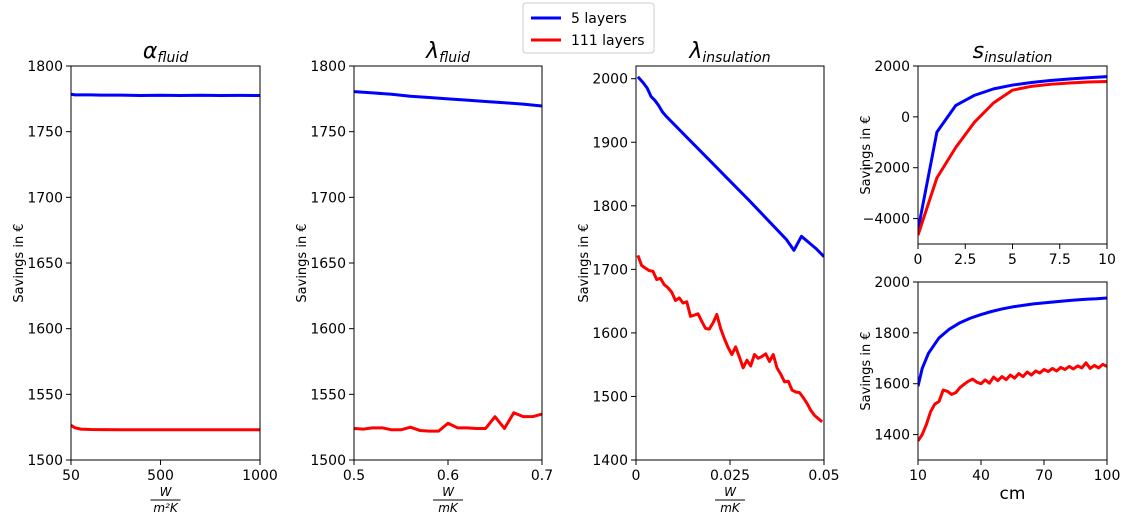  I want to click on x-axis-label: cm, so click(1013, 494).